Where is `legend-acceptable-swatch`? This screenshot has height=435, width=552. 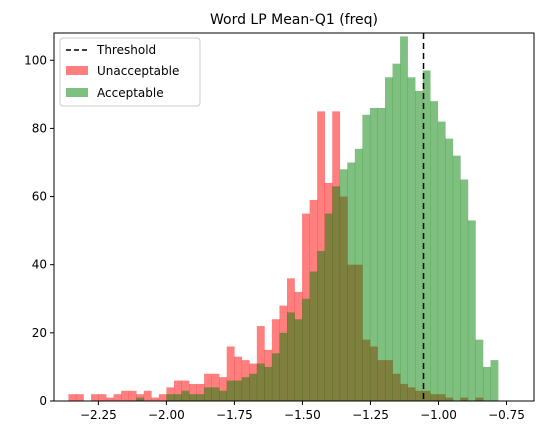 legend-acceptable-swatch is located at coordinates (77, 92).